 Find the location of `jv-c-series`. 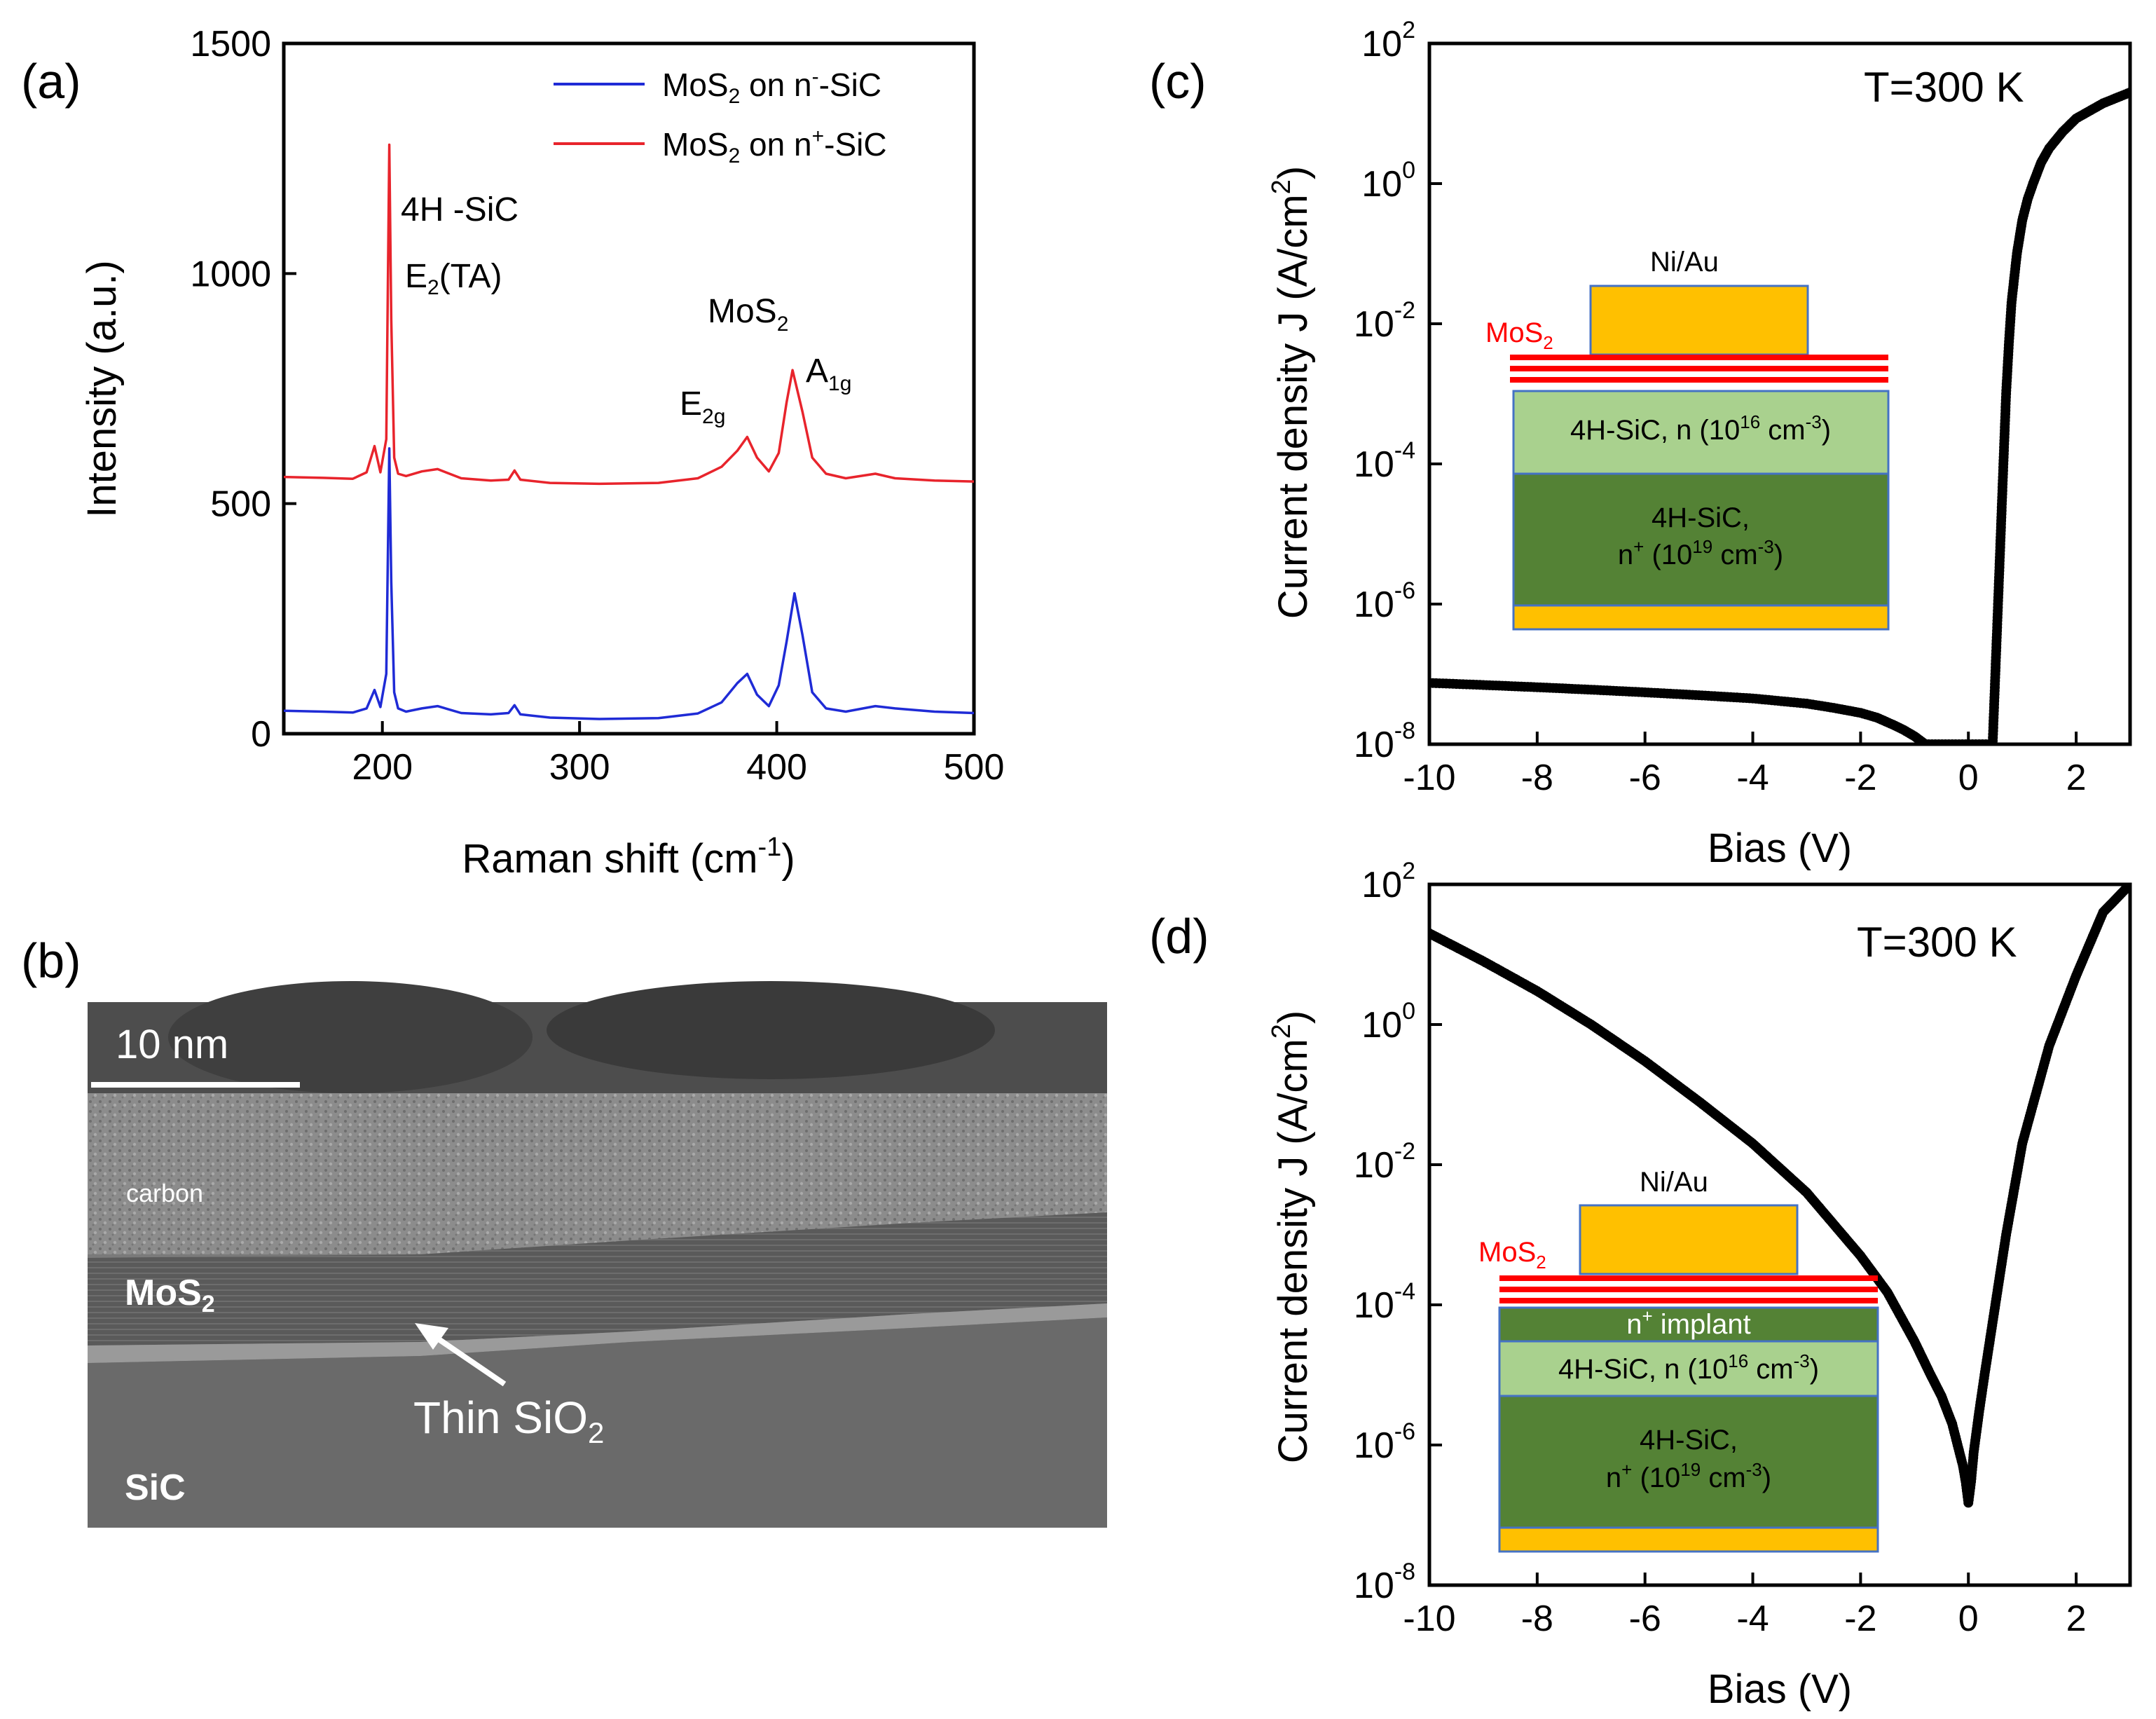

jv-c-series is located at coordinates (1779, 415).